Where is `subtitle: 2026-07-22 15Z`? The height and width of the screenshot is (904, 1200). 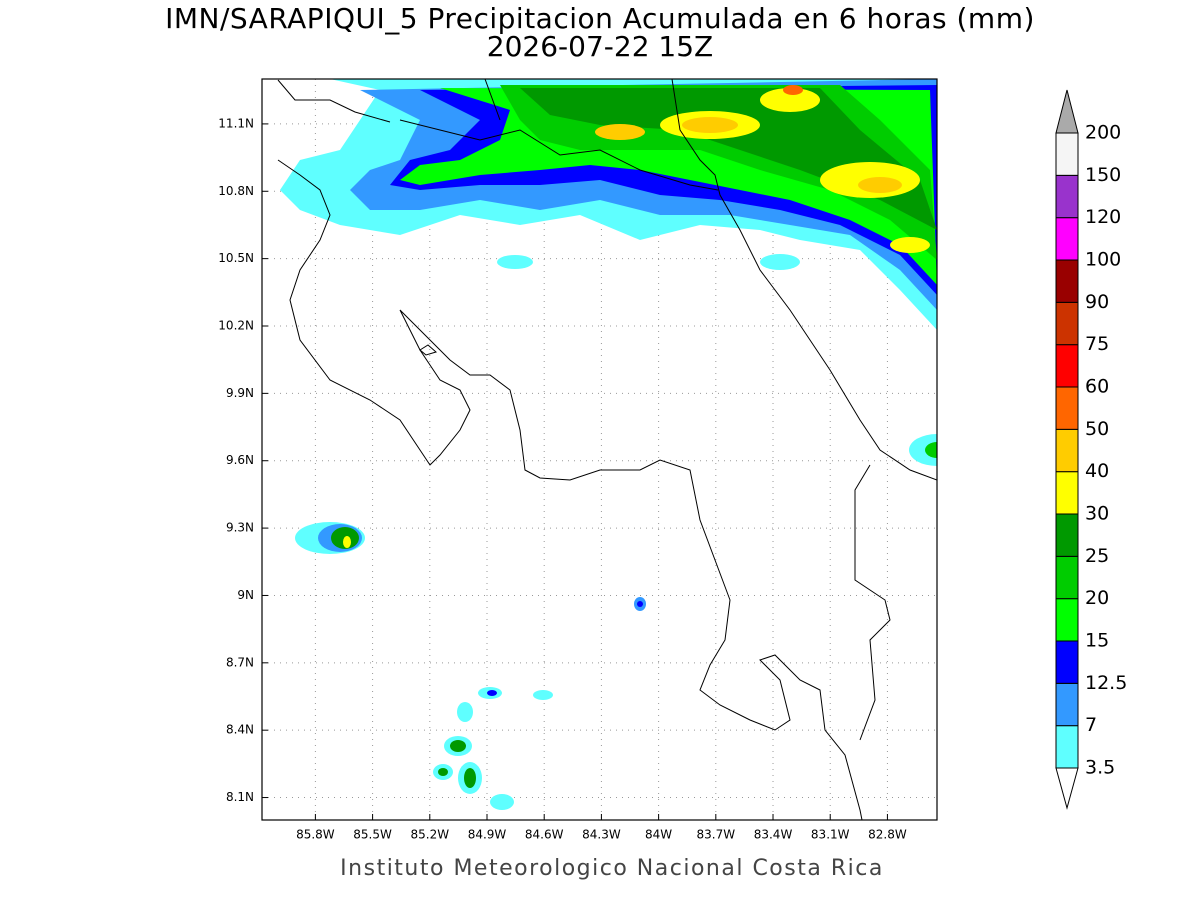
subtitle: 2026-07-22 15Z is located at coordinates (600, 46).